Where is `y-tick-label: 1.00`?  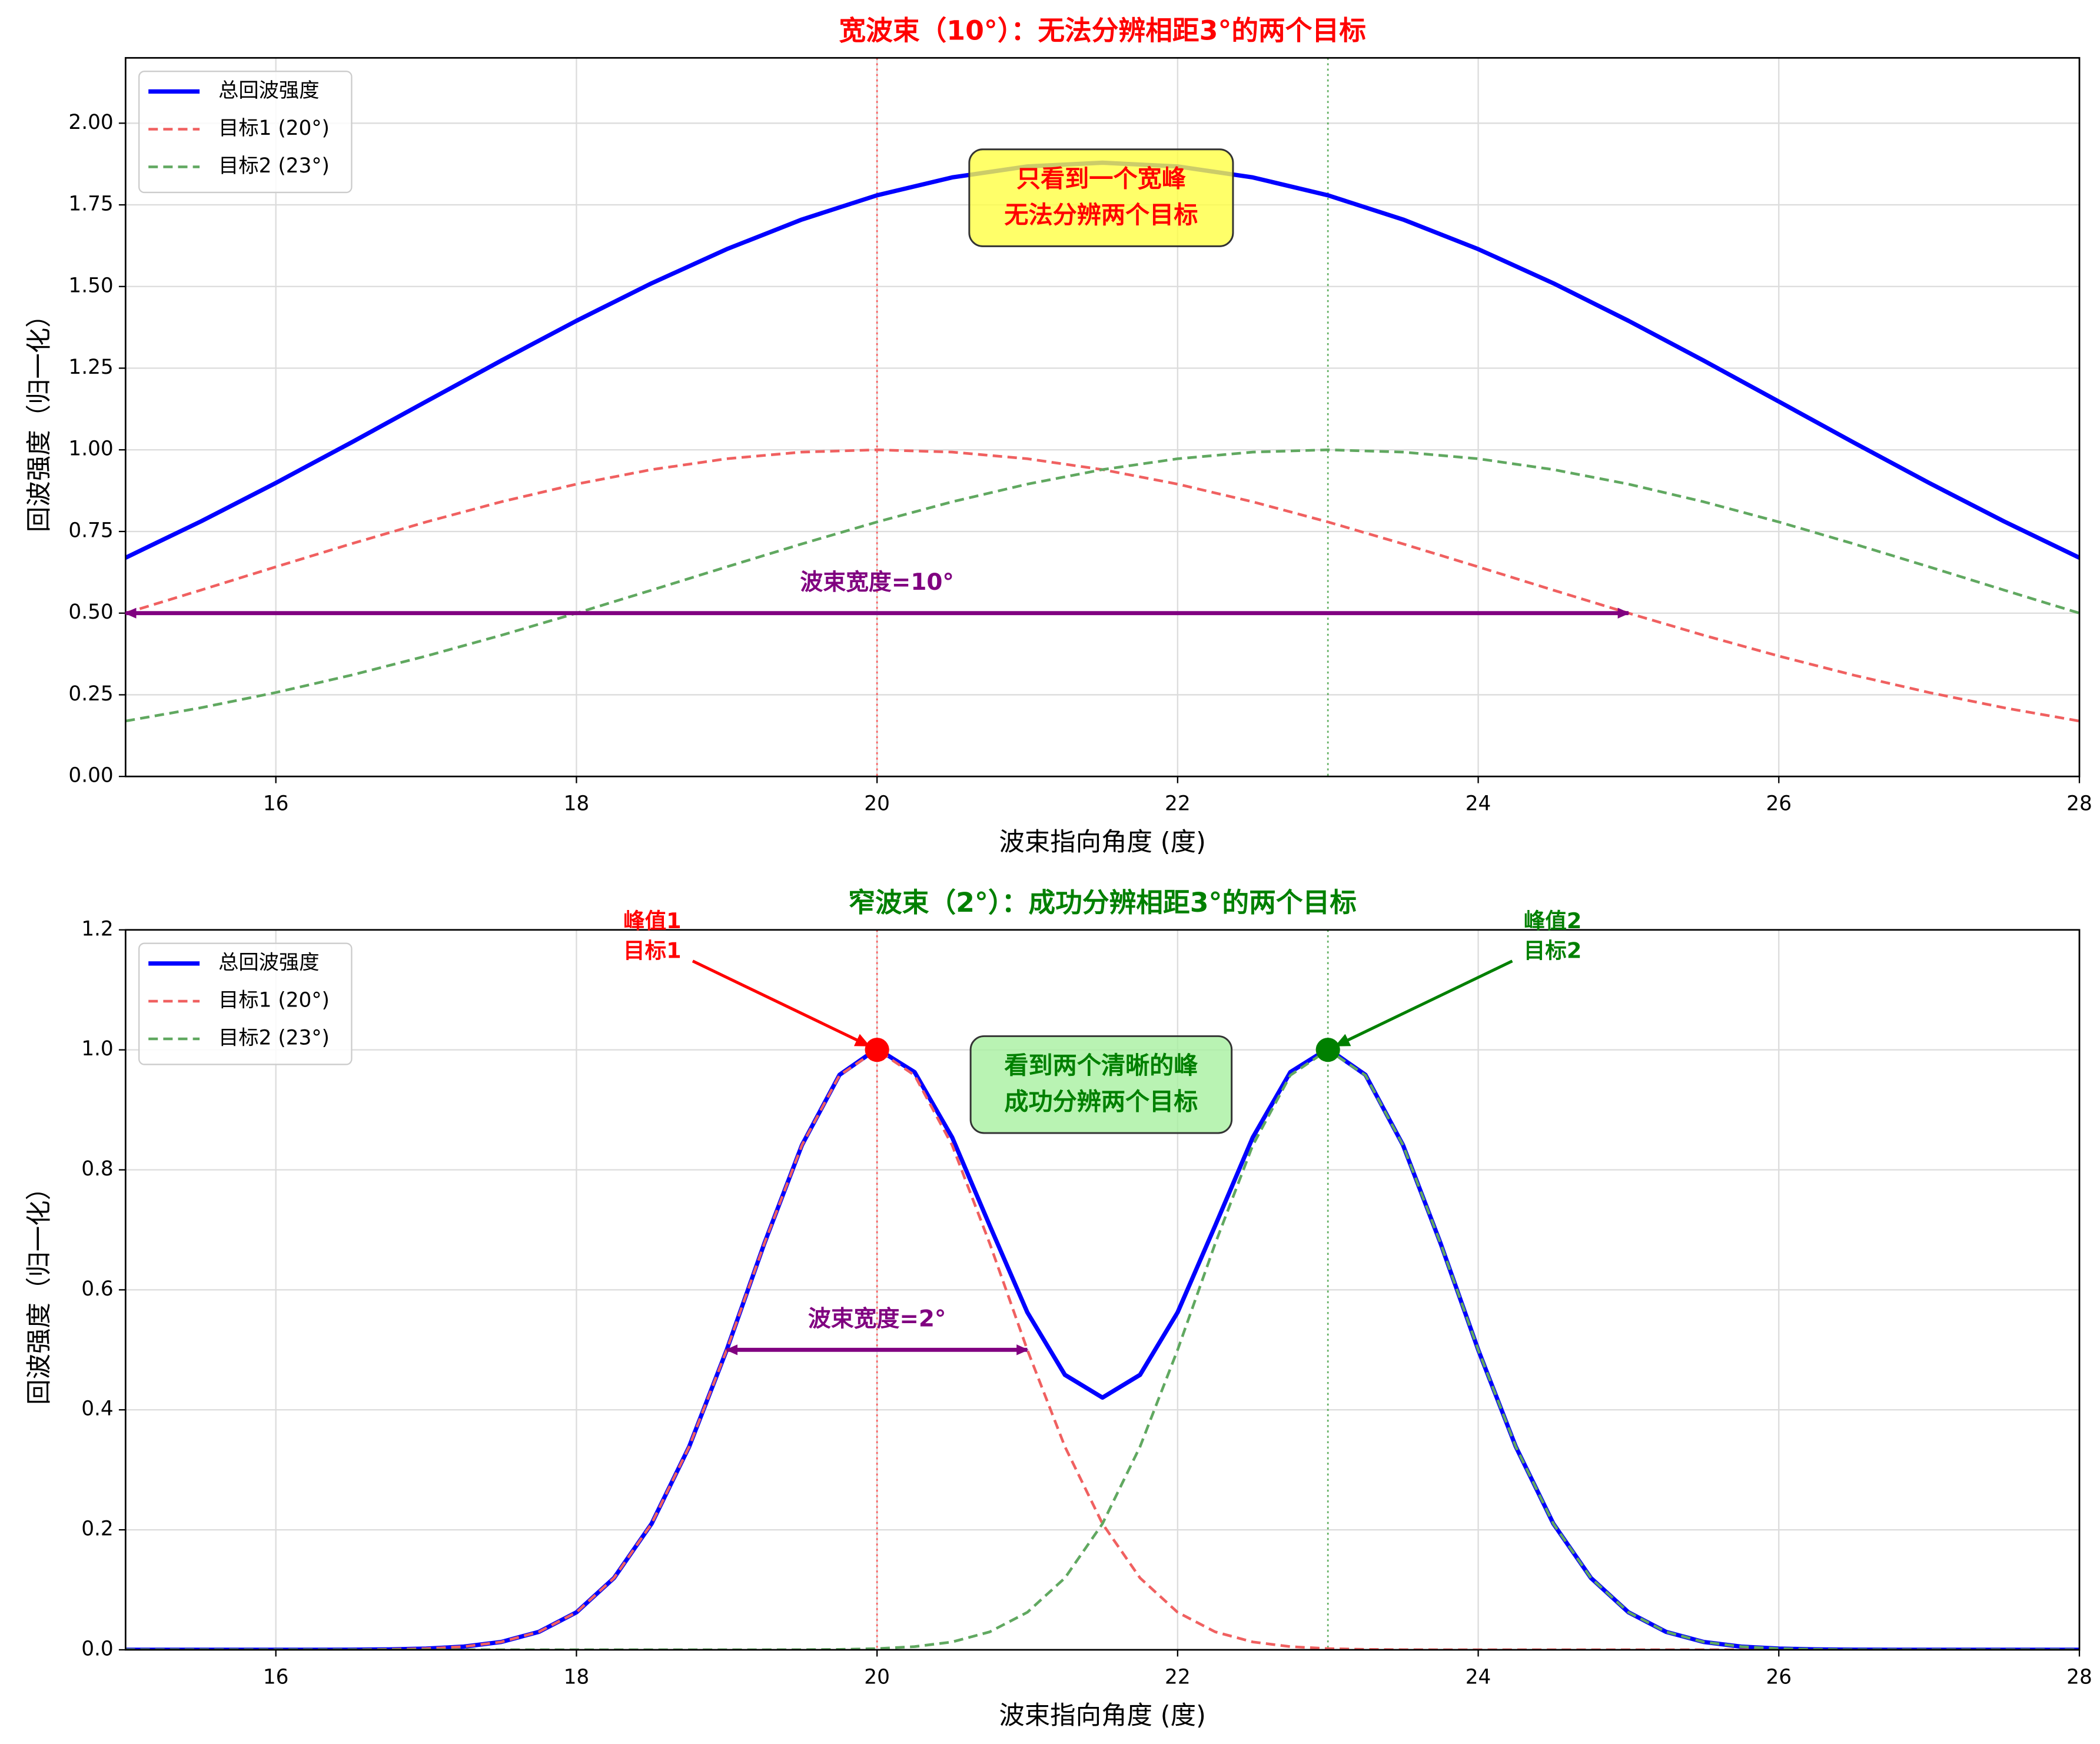
y-tick-label: 1.00 is located at coordinates (90, 449).